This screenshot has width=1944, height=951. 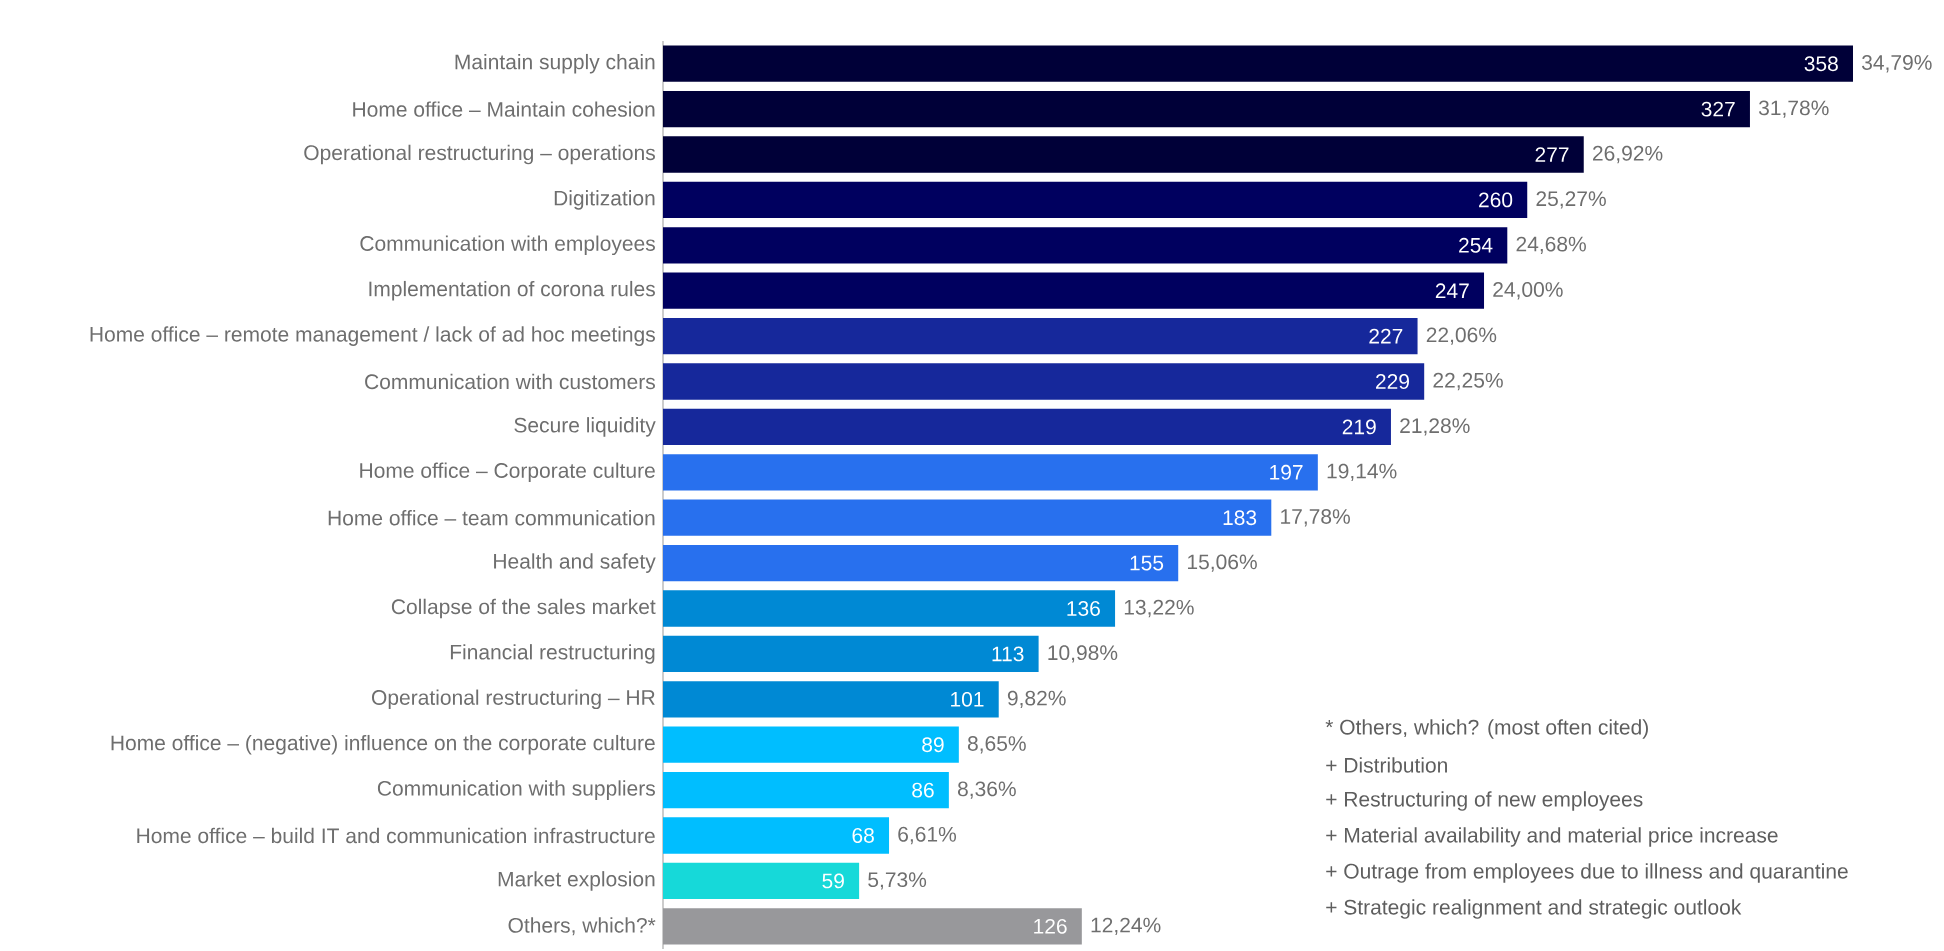 I want to click on annotation: + Material availability and material price increase, so click(x=1552, y=837).